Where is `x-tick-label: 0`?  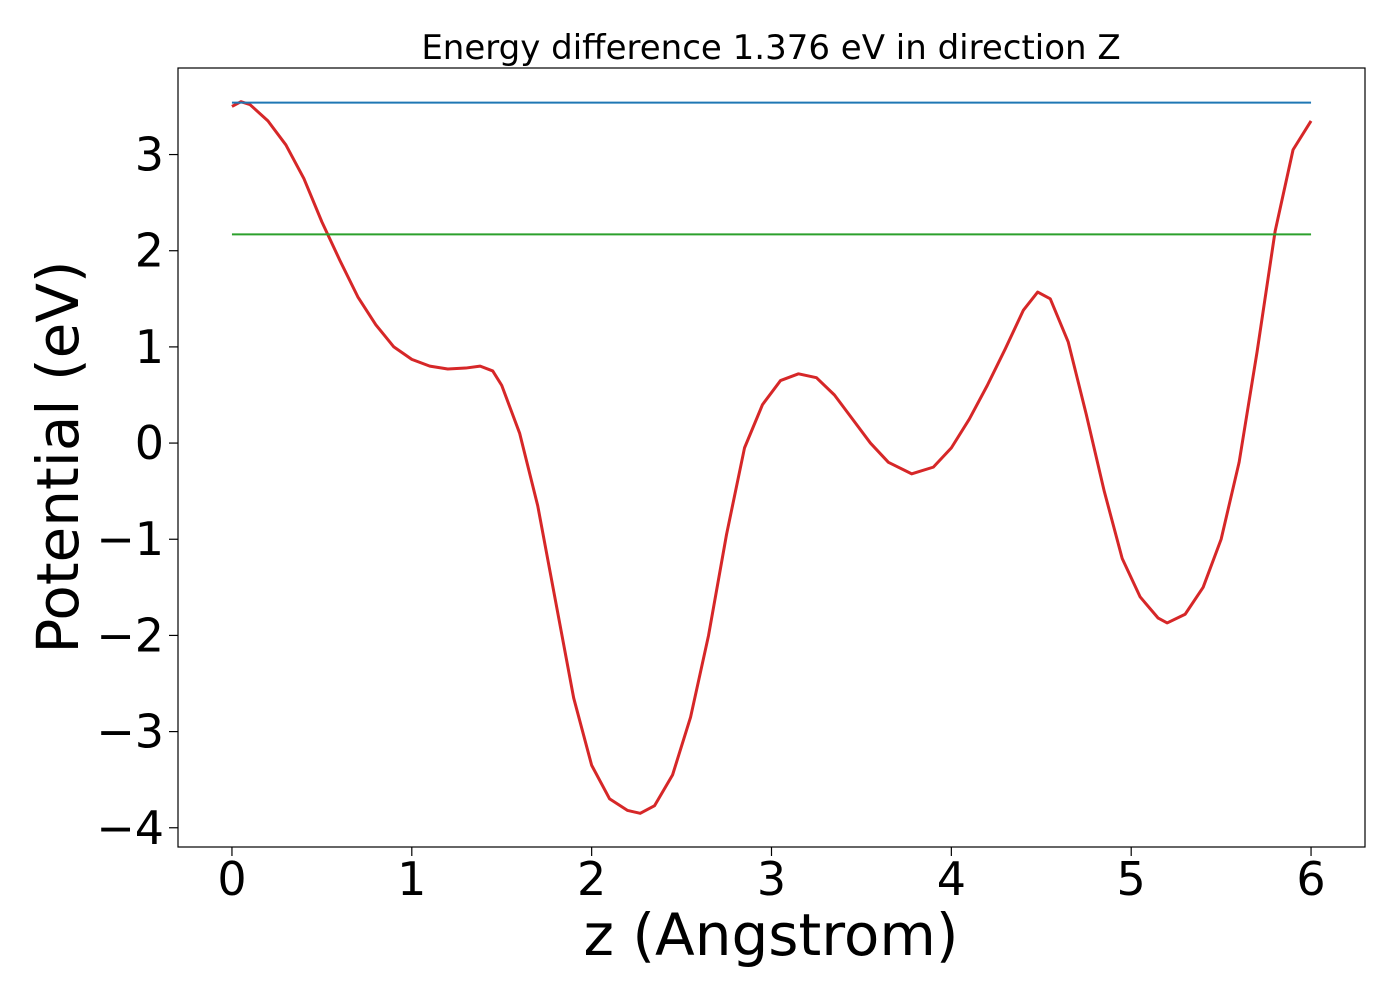 x-tick-label: 0 is located at coordinates (231, 879).